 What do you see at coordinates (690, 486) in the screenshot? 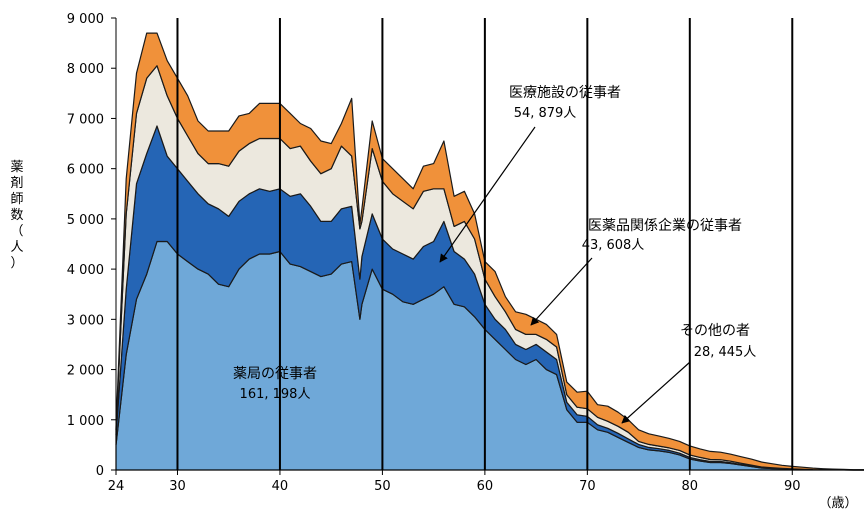
I see `x-tick-label-80: 80` at bounding box center [690, 486].